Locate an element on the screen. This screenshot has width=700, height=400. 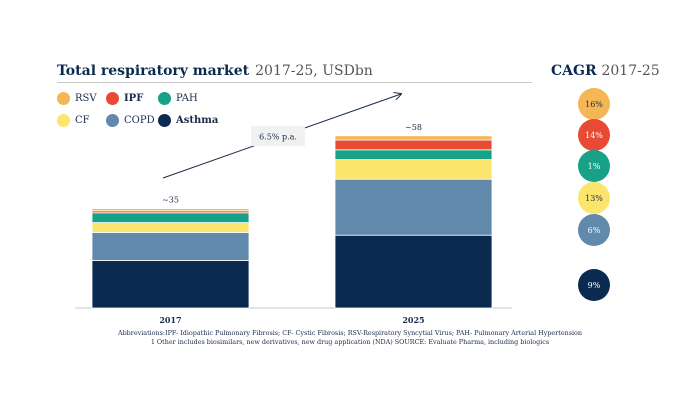
legend-item-pah: PAH is located at coordinates (178, 98).